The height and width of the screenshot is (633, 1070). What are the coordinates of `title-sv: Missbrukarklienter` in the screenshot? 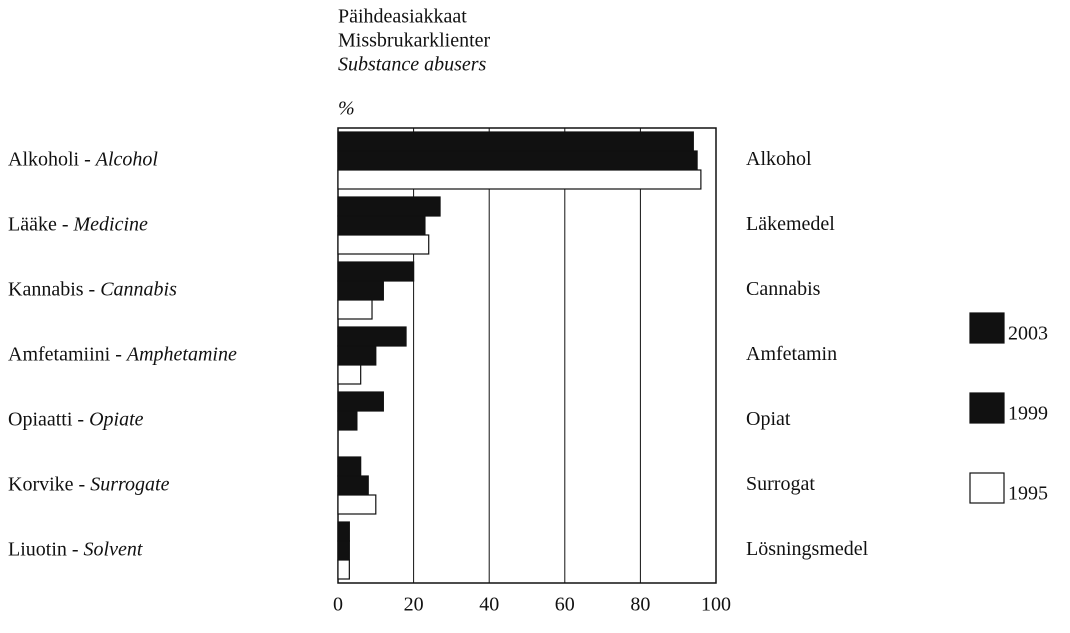 It's located at (414, 41).